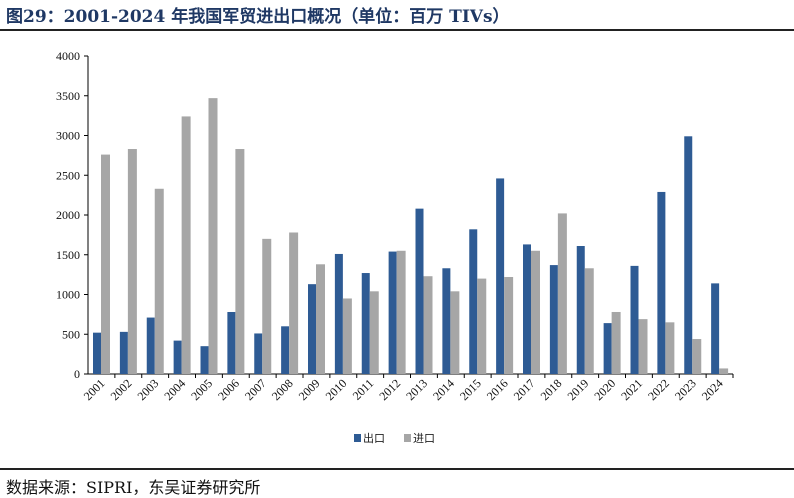 This screenshot has height=498, width=794. I want to click on import-bar-2006, so click(240, 261).